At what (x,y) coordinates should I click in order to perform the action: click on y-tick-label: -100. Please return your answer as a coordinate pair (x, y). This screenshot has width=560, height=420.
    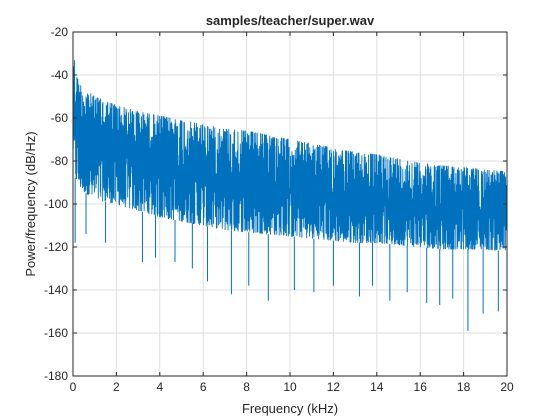
    Looking at the image, I should click on (56, 204).